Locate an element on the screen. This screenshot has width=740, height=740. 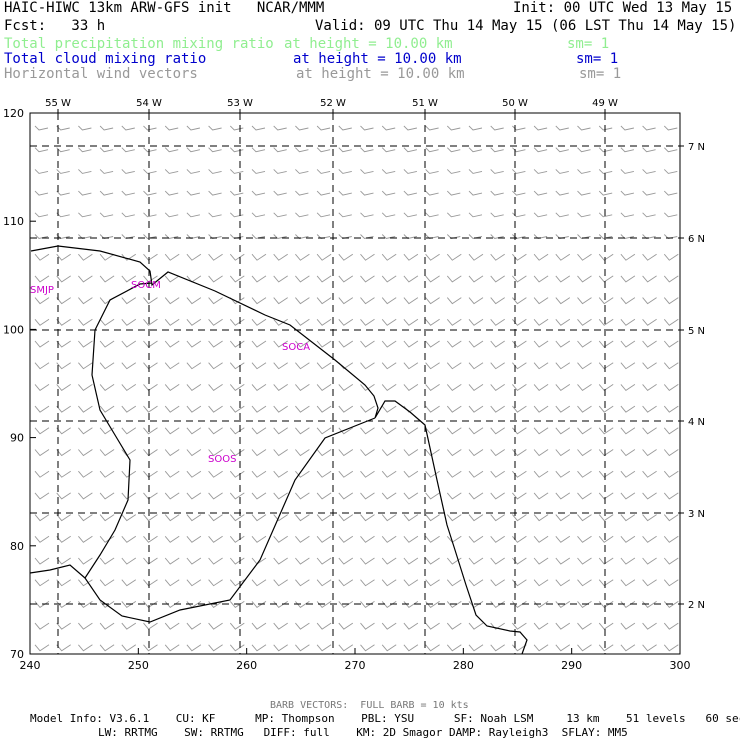
x-tick-label-6: 300 is located at coordinates (680, 665).